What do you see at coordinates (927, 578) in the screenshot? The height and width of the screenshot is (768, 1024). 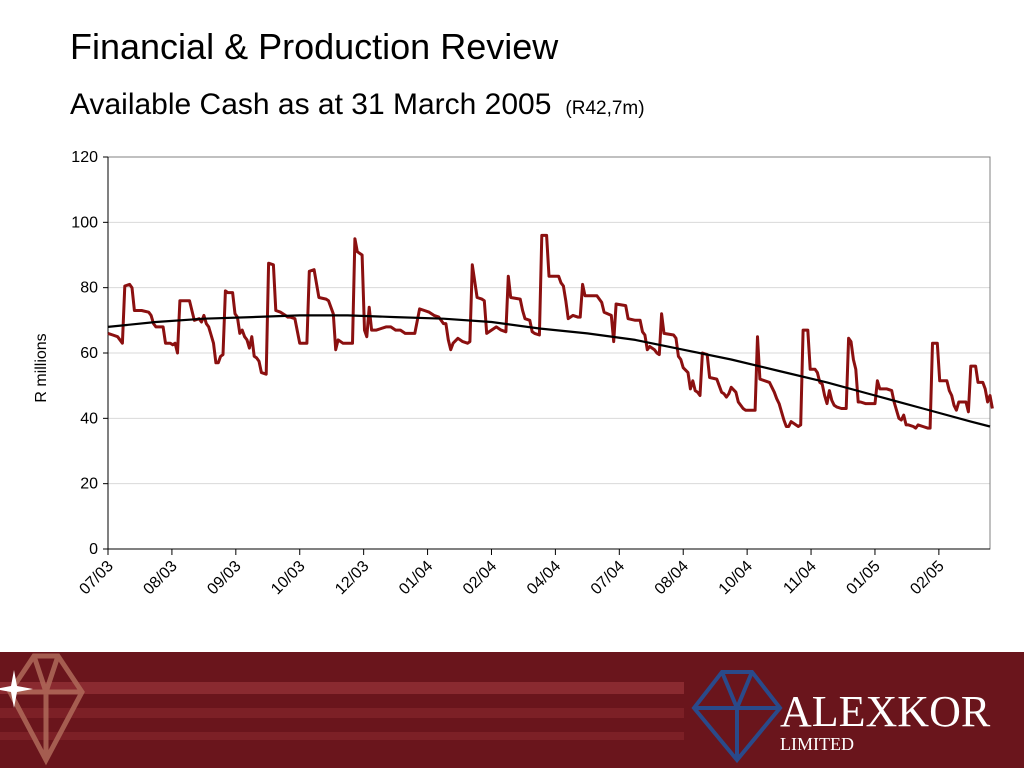 I see `x-tick-label: 02/05` at bounding box center [927, 578].